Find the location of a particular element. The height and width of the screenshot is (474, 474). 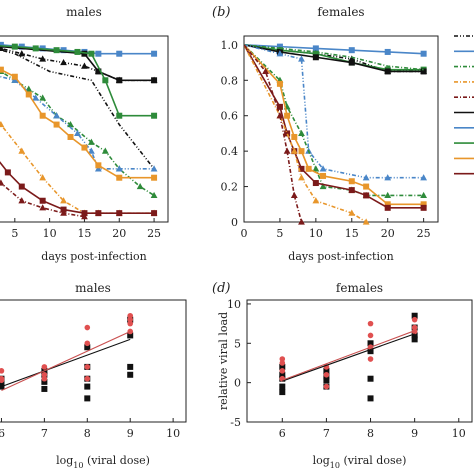

x-tick-label: 10 is located at coordinates (459, 433).